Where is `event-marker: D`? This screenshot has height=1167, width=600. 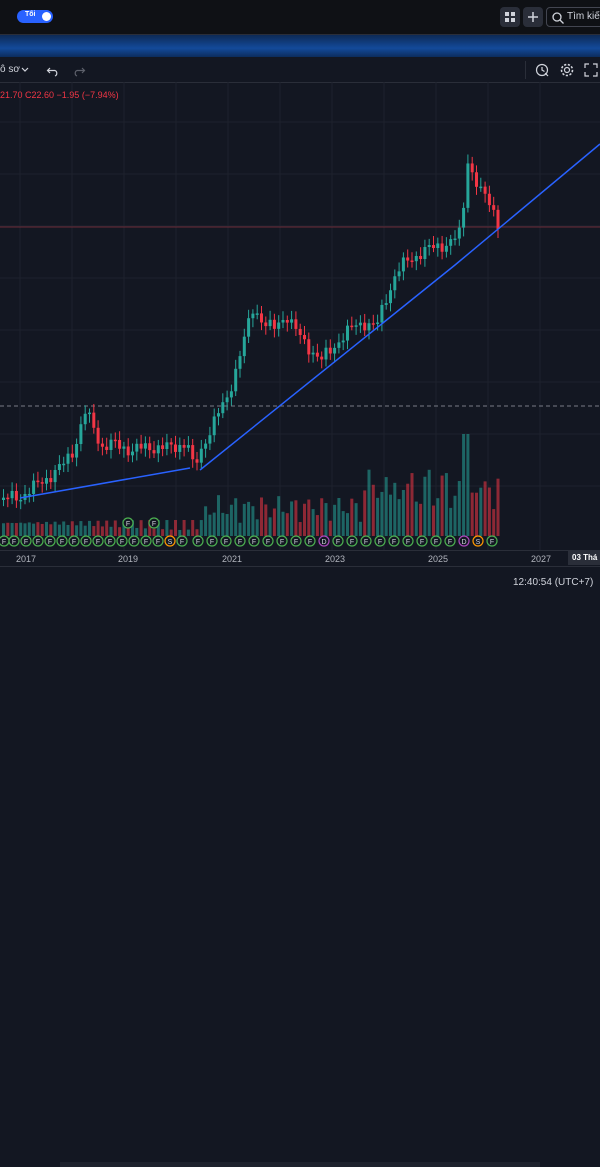
event-marker: D is located at coordinates (324, 541).